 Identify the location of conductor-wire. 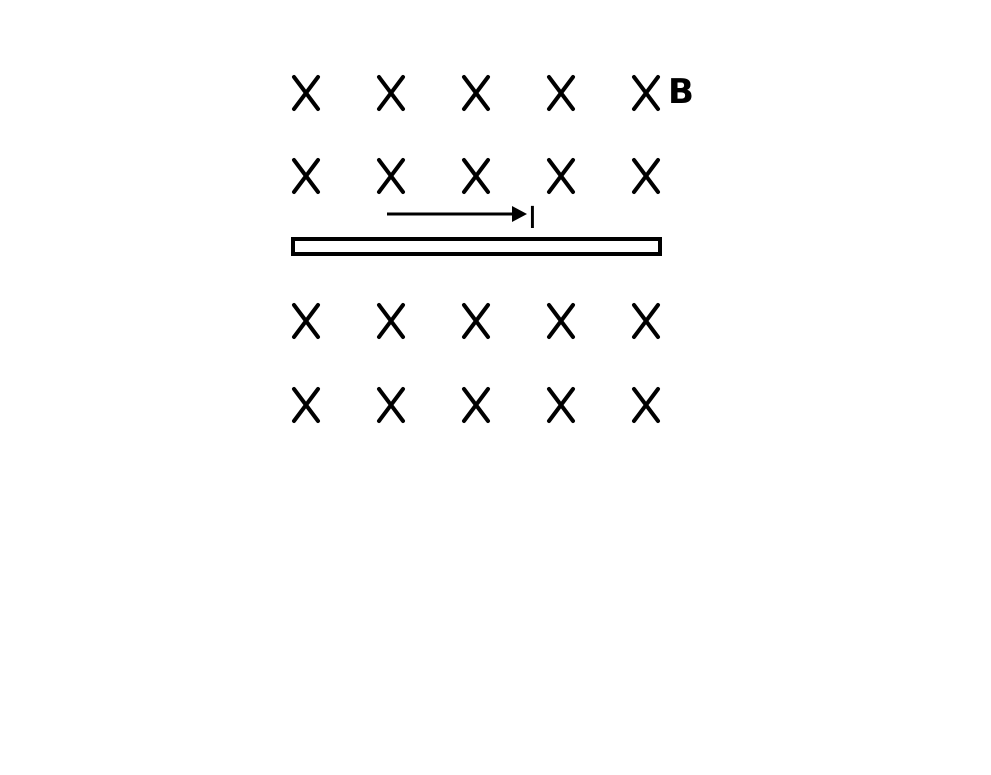
(476, 246).